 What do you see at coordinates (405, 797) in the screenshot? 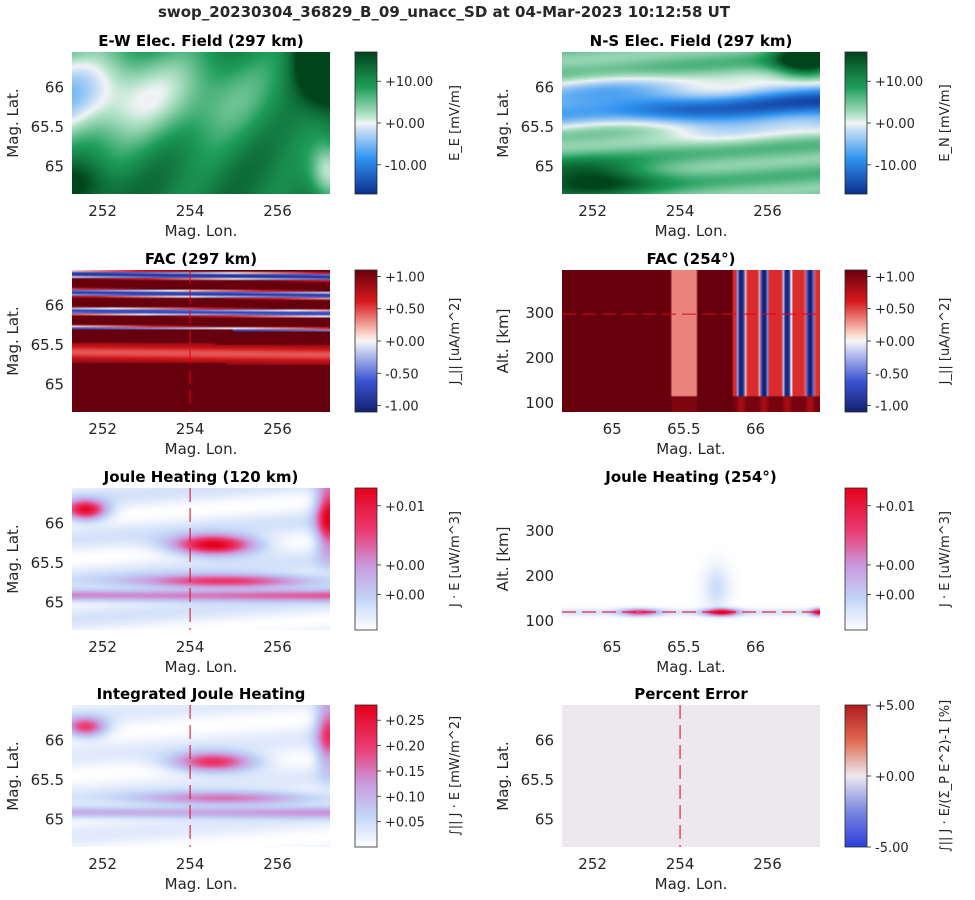
I see `colorbar-tick-label: +0.10` at bounding box center [405, 797].